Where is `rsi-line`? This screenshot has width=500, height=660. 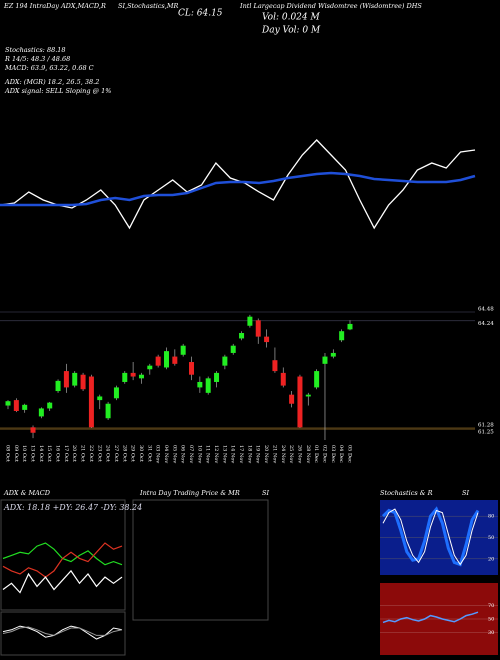 rsi-line is located at coordinates (430, 617).